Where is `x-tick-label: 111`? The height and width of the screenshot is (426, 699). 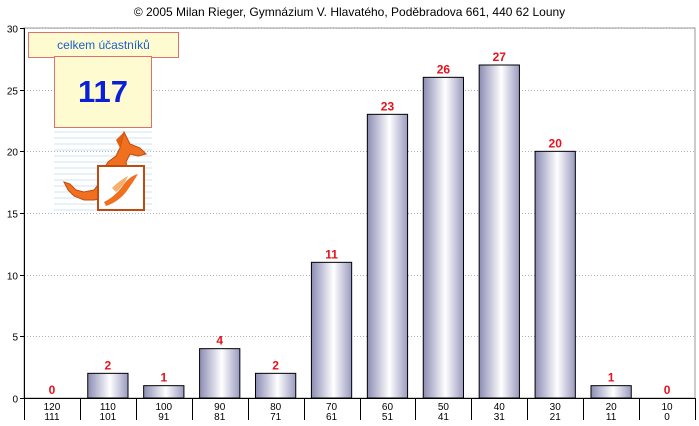 x-tick-label: 111 is located at coordinates (52, 417).